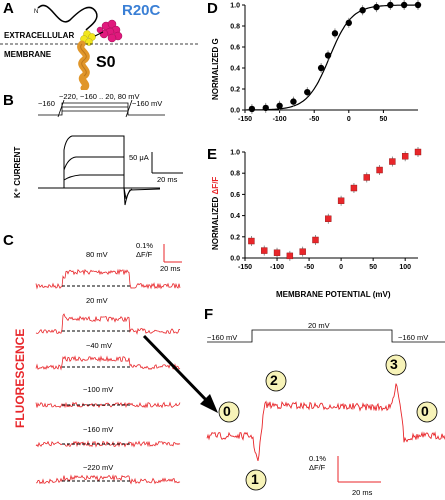 This screenshot has height=500, width=445. I want to click on b-scale-time: 20 ms, so click(167, 179).